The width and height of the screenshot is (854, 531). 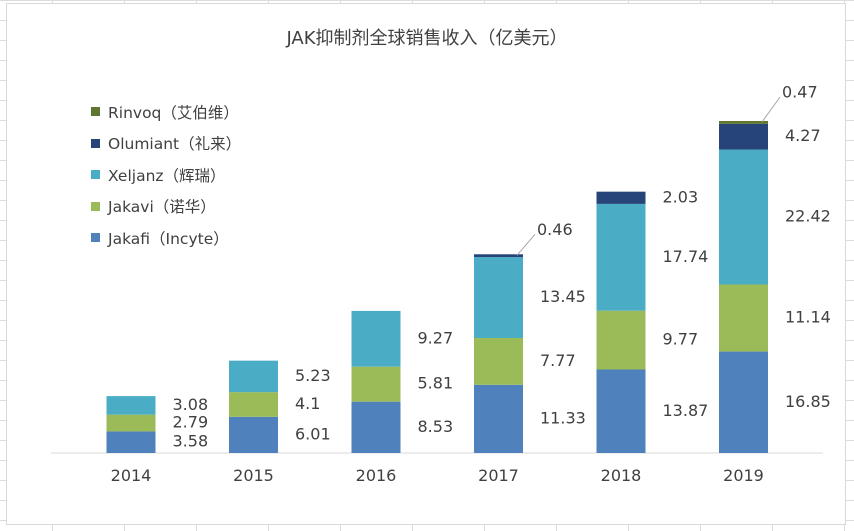 I want to click on data-label: 3.58, so click(x=191, y=441).